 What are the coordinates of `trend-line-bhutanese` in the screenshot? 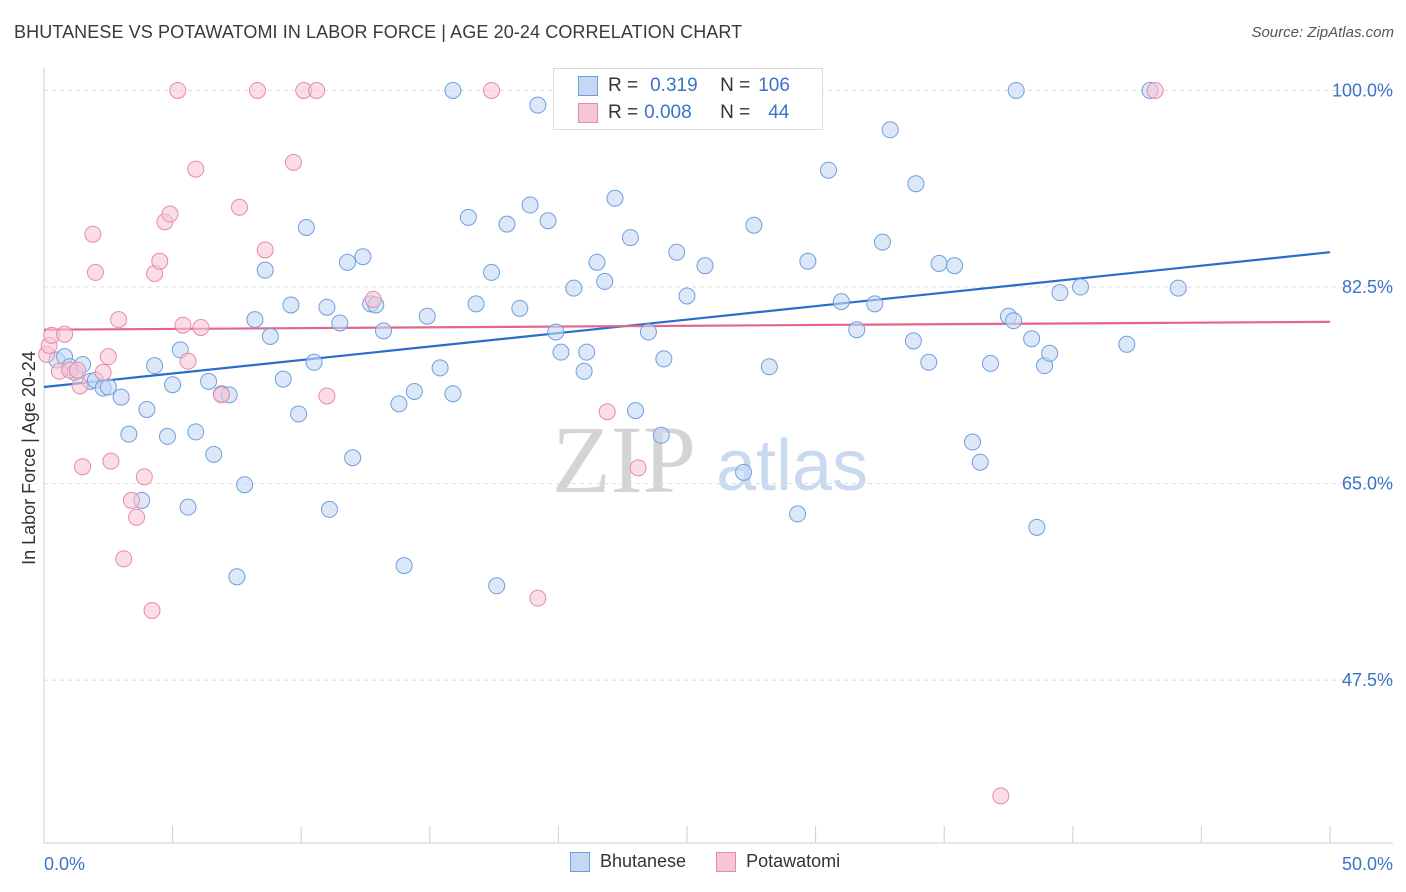 It's located at (687, 320).